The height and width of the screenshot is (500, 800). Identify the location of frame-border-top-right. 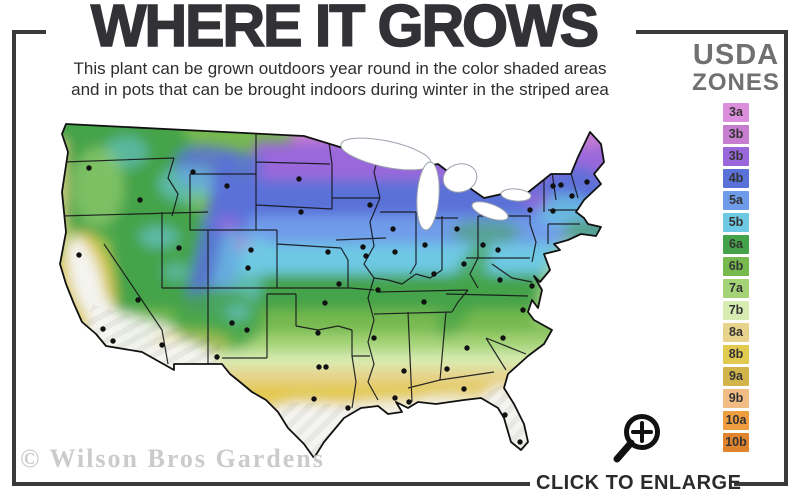
(712, 32).